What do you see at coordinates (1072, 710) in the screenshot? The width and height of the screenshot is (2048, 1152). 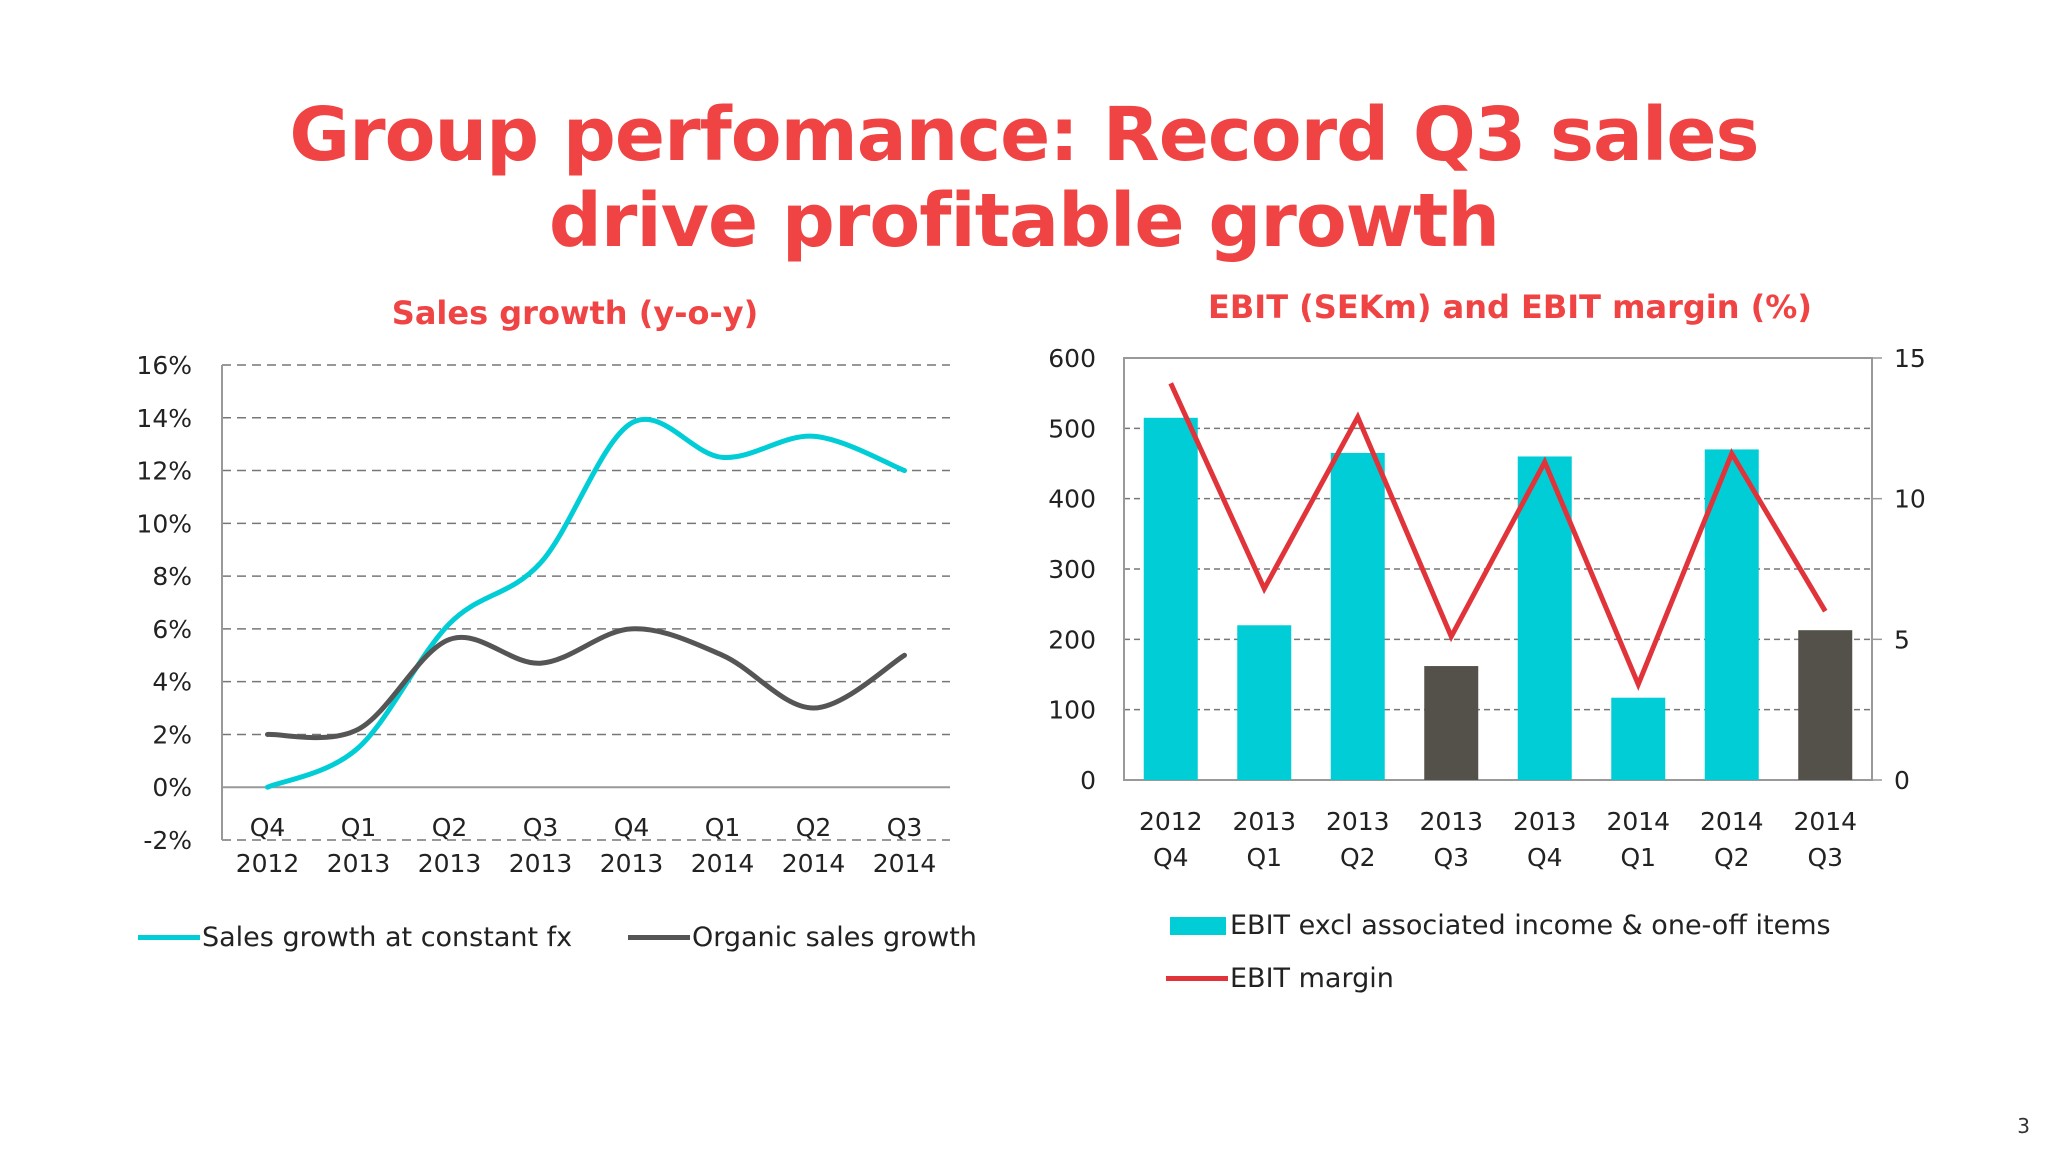 I see `y-tick-label: 100` at bounding box center [1072, 710].